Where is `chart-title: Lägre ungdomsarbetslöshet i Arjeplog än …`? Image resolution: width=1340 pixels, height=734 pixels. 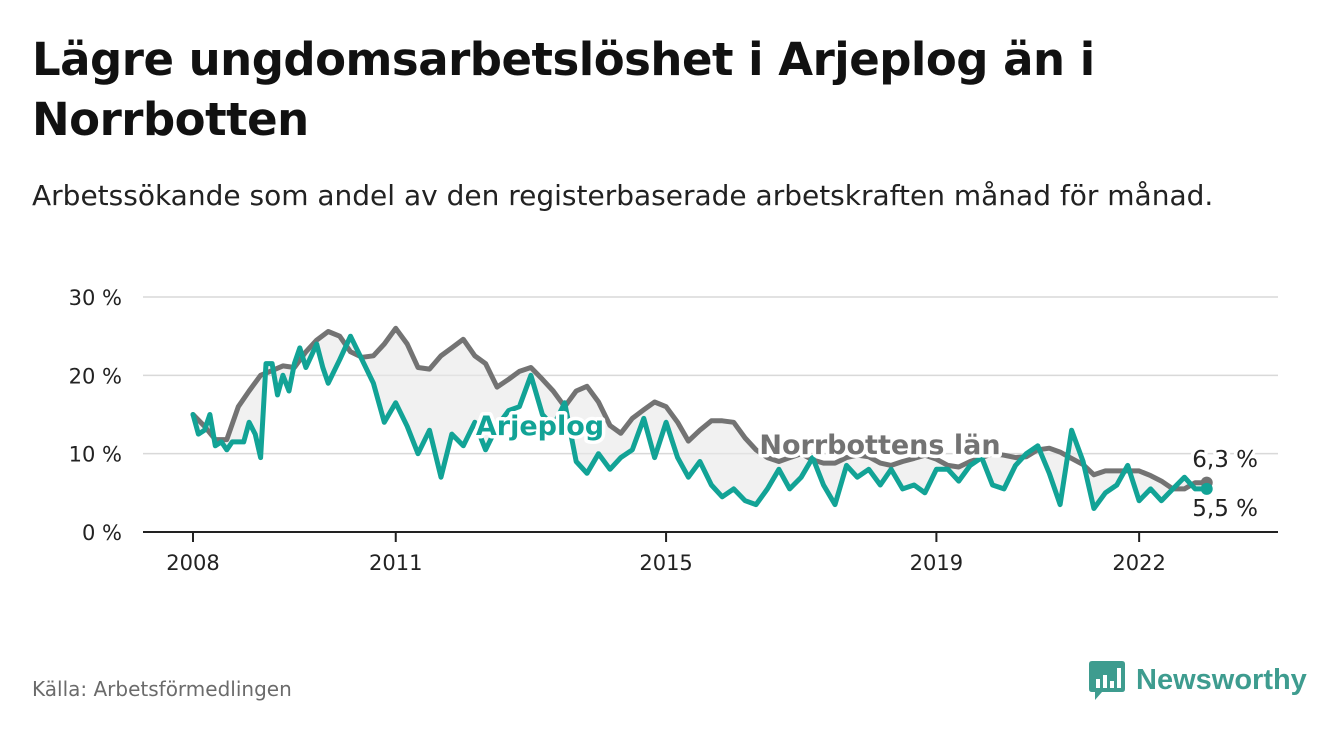
chart-title: Lägre ungdomsarbetslöshet i Arjeplog än … is located at coordinates (563, 89).